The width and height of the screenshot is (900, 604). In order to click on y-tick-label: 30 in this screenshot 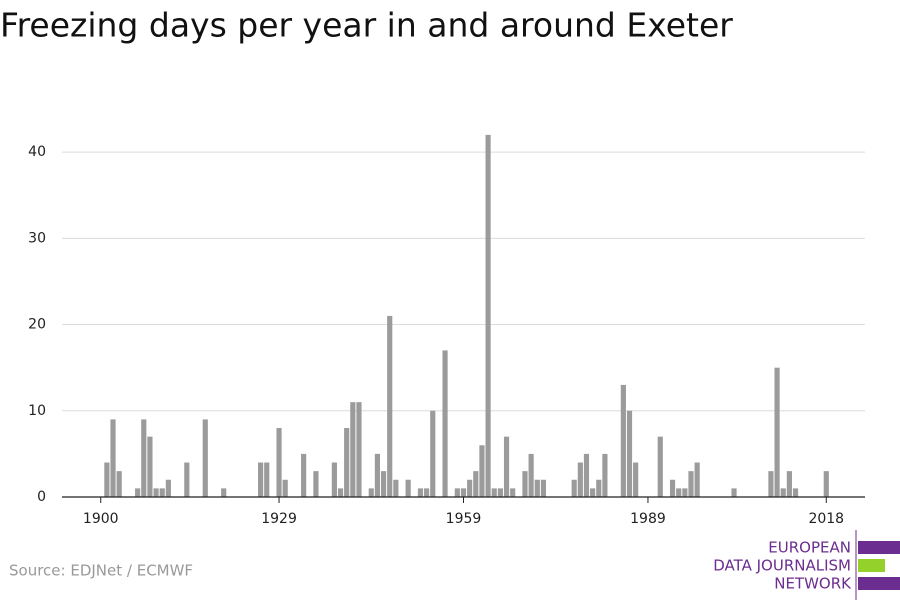, I will do `click(37, 238)`.